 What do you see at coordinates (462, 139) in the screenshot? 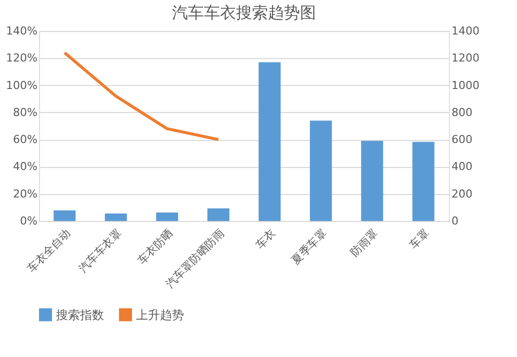
I see `y2-tick-label: 600` at bounding box center [462, 139].